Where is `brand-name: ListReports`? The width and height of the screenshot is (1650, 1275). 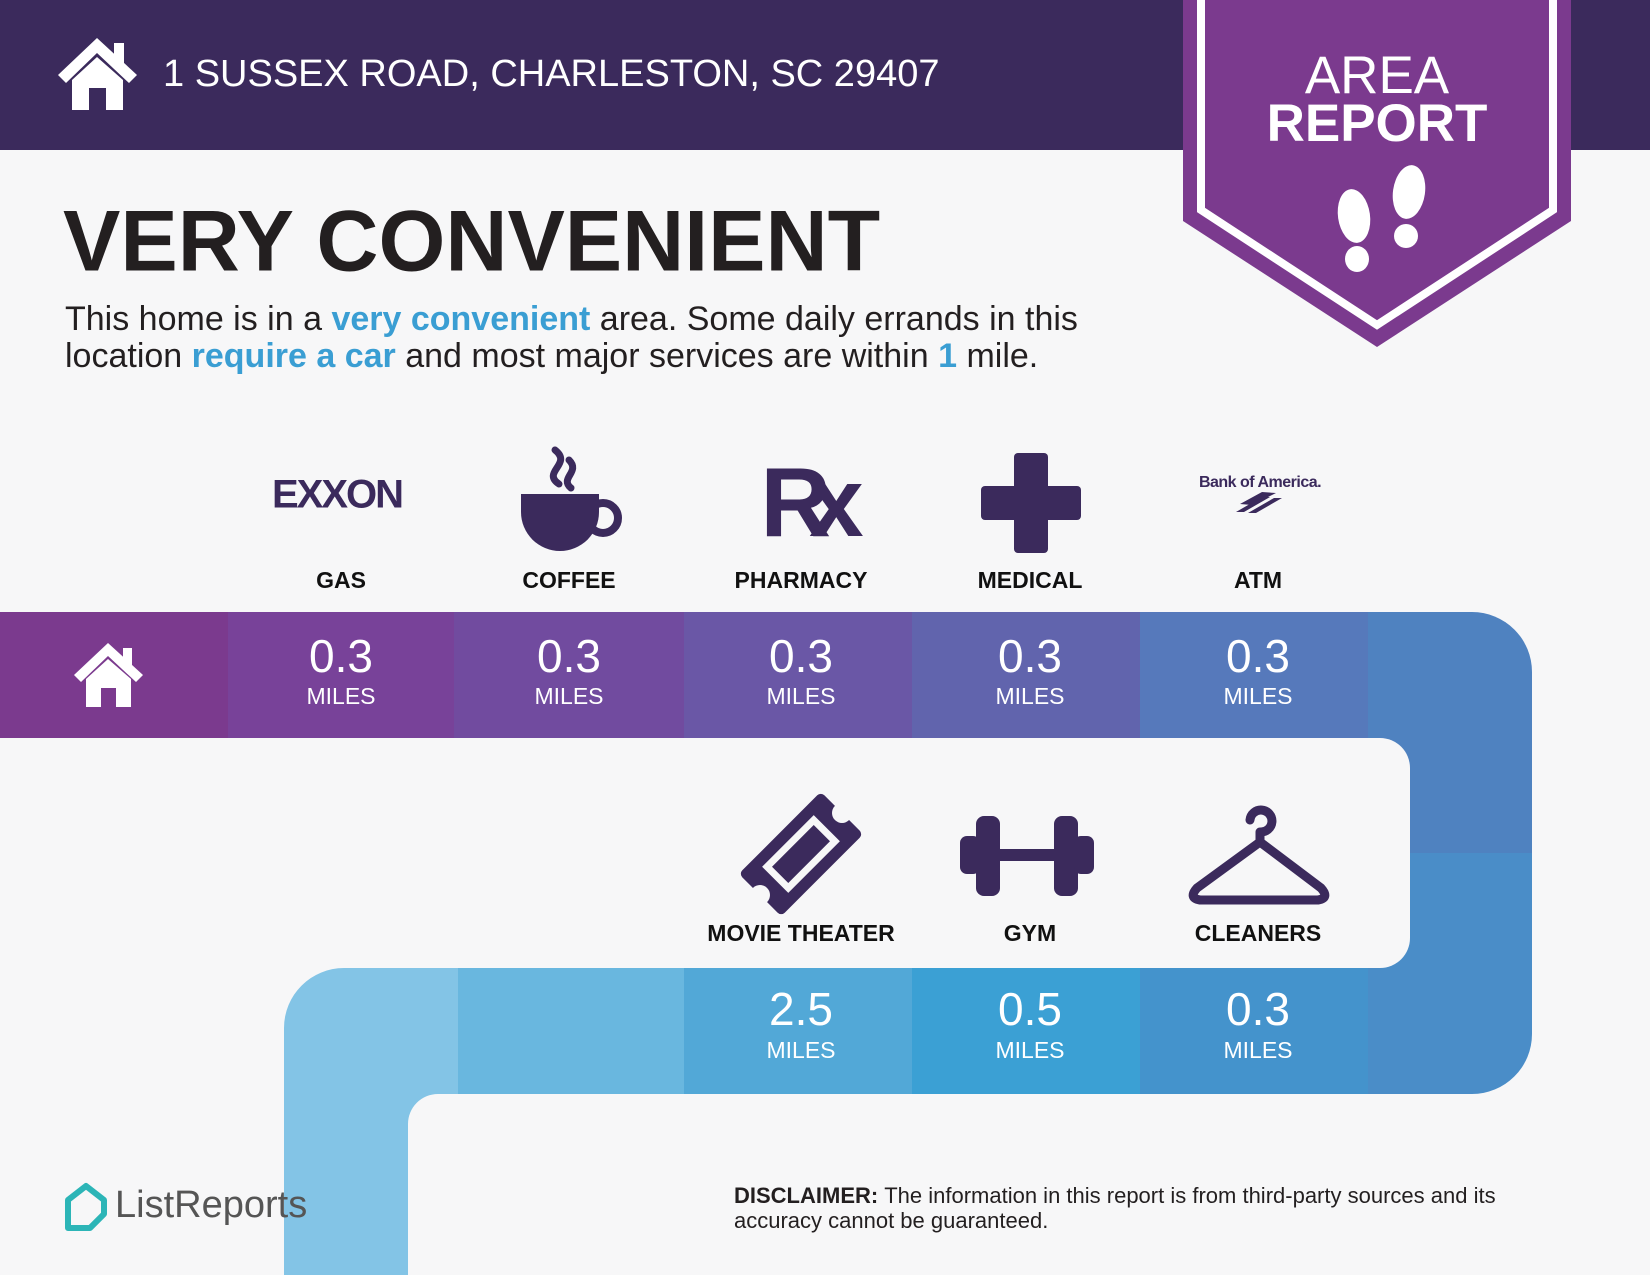
brand-name: ListReports is located at coordinates (211, 1205).